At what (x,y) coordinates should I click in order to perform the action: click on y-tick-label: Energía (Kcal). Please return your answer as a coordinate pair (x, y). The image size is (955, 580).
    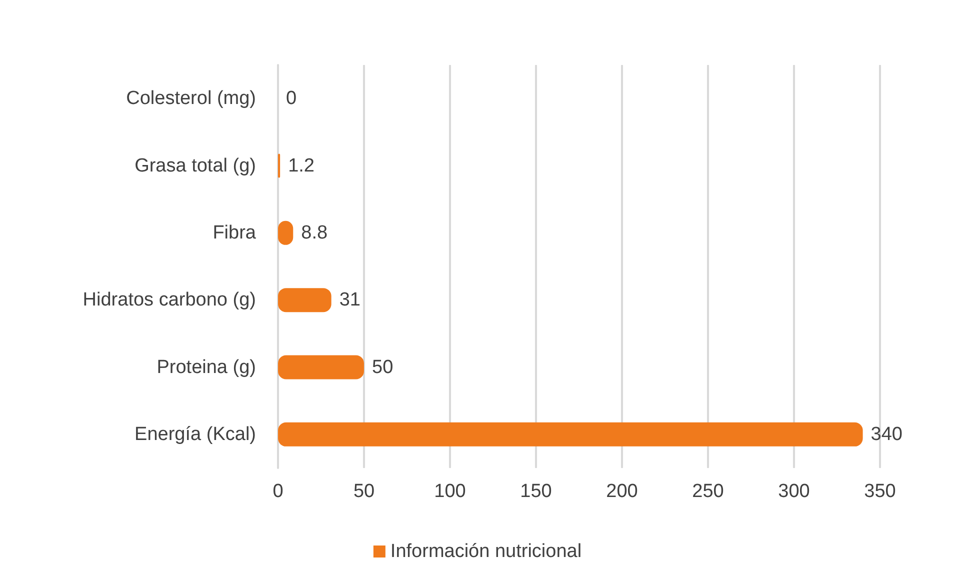
    Looking at the image, I should click on (195, 434).